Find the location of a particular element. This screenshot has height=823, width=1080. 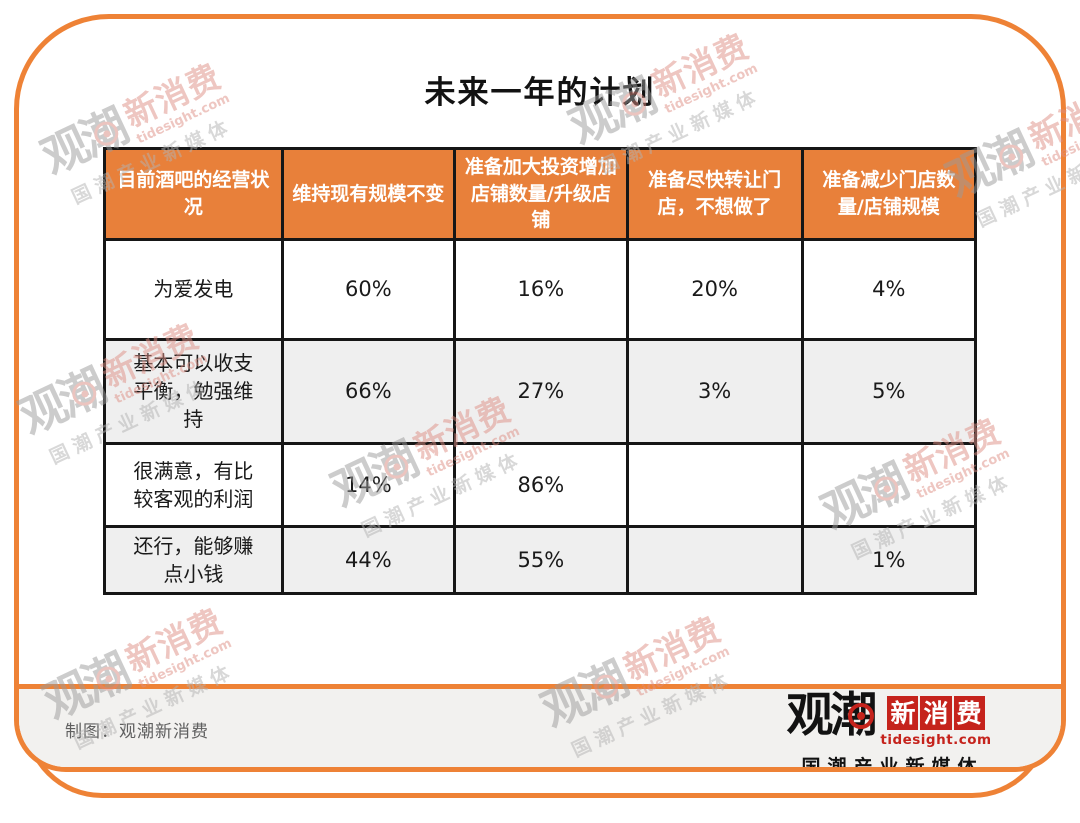

page-title: 未来一年的计划 is located at coordinates (540, 93).